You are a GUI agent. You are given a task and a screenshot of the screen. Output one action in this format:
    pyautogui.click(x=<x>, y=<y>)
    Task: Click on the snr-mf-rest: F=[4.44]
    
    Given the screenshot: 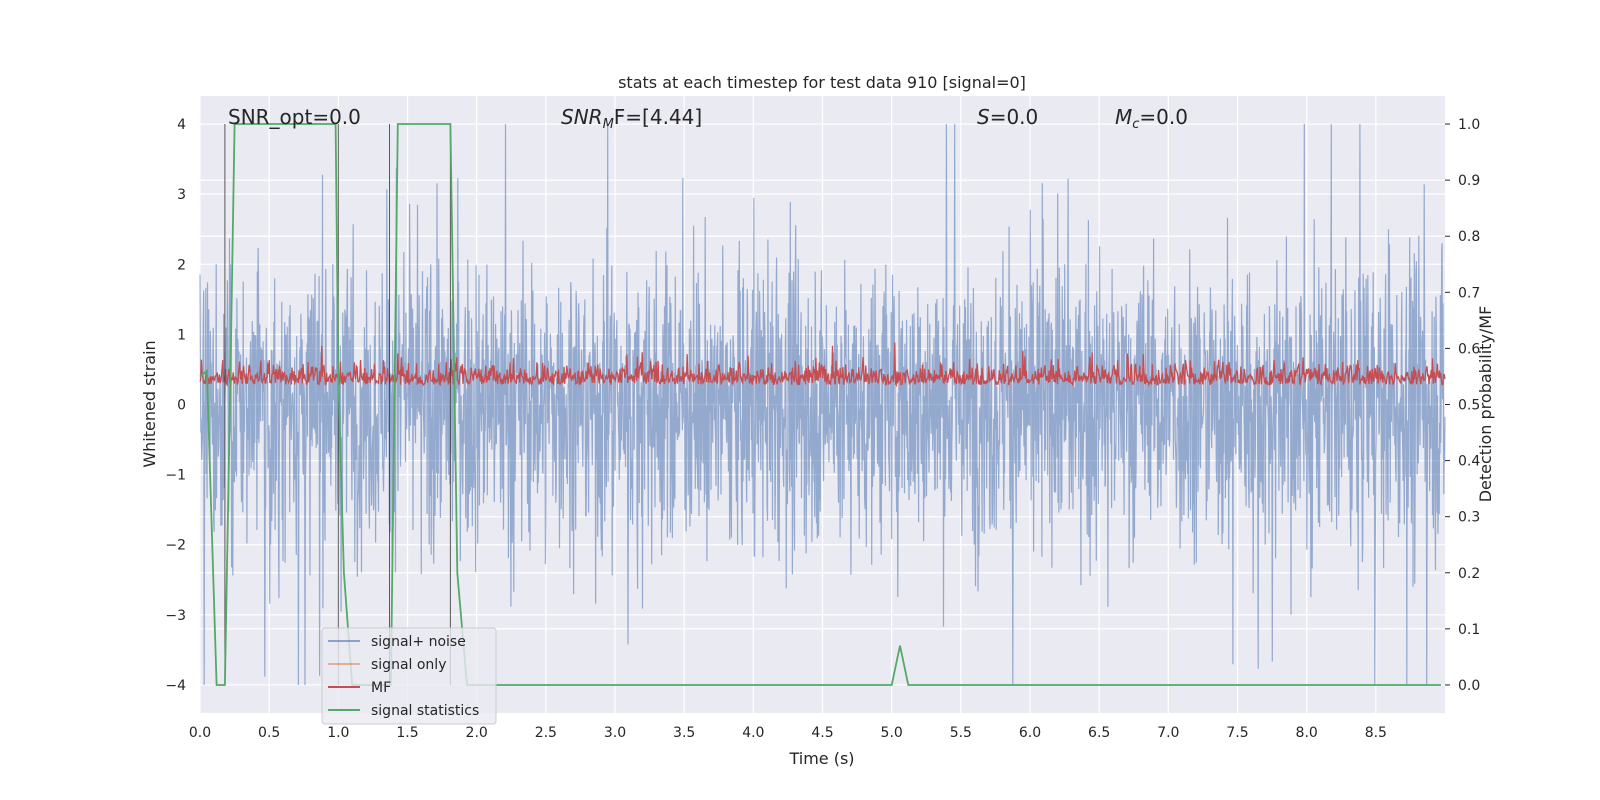 What is the action you would take?
    pyautogui.click(x=658, y=117)
    